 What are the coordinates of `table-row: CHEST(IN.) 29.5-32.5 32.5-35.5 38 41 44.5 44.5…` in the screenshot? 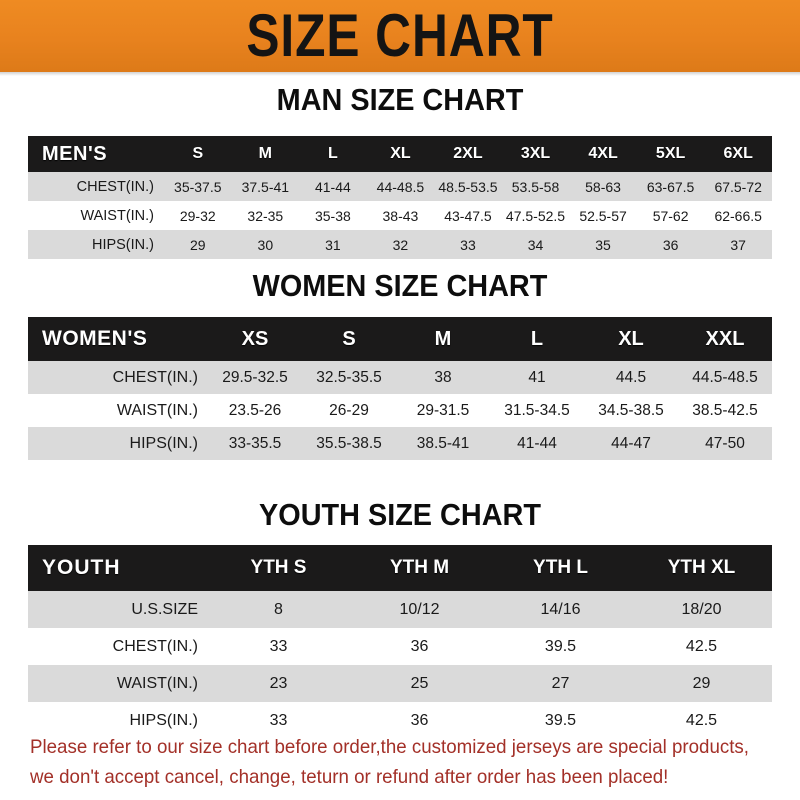 It's located at (400, 377).